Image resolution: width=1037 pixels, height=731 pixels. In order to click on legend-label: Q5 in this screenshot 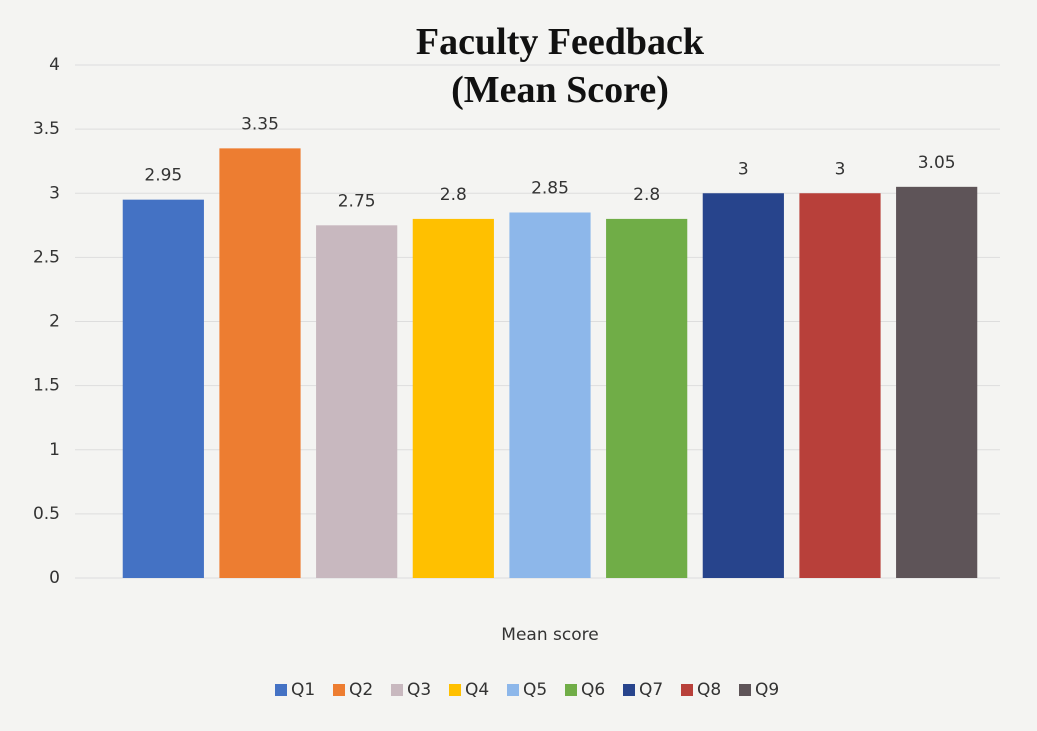, I will do `click(535, 690)`.